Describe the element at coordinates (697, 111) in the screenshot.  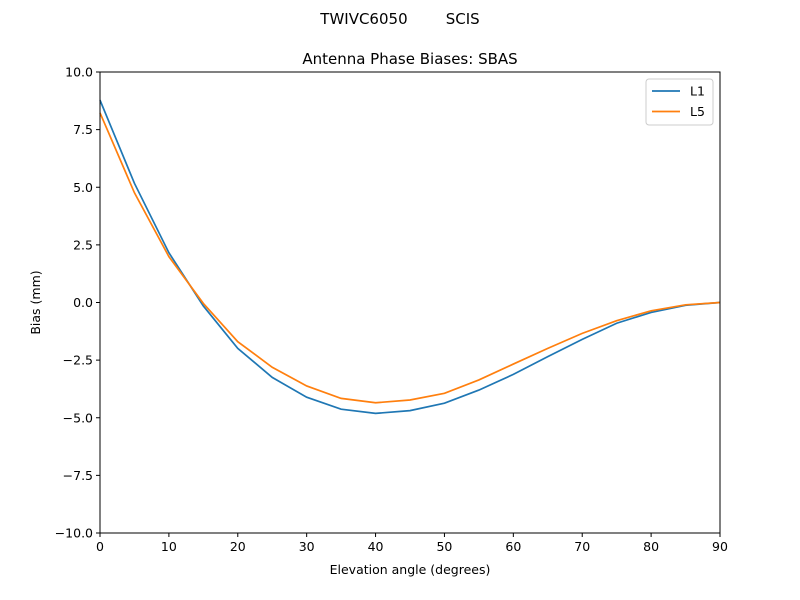
I see `legend-label-l5: L5` at that location.